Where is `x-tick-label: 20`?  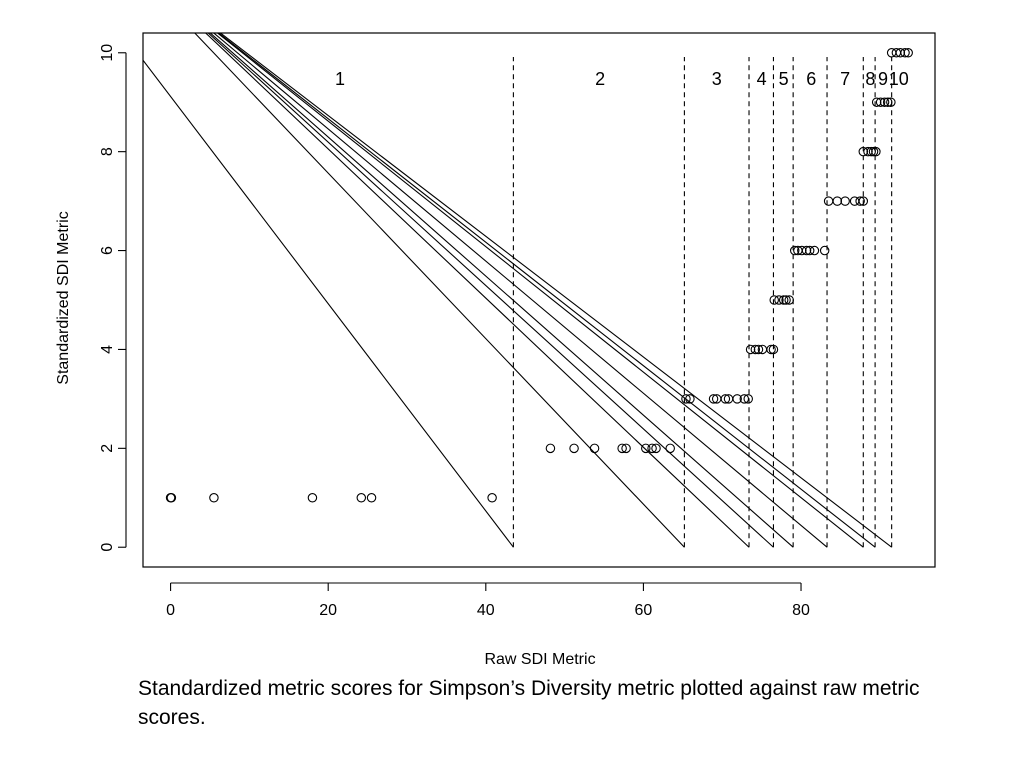 x-tick-label: 20 is located at coordinates (328, 610).